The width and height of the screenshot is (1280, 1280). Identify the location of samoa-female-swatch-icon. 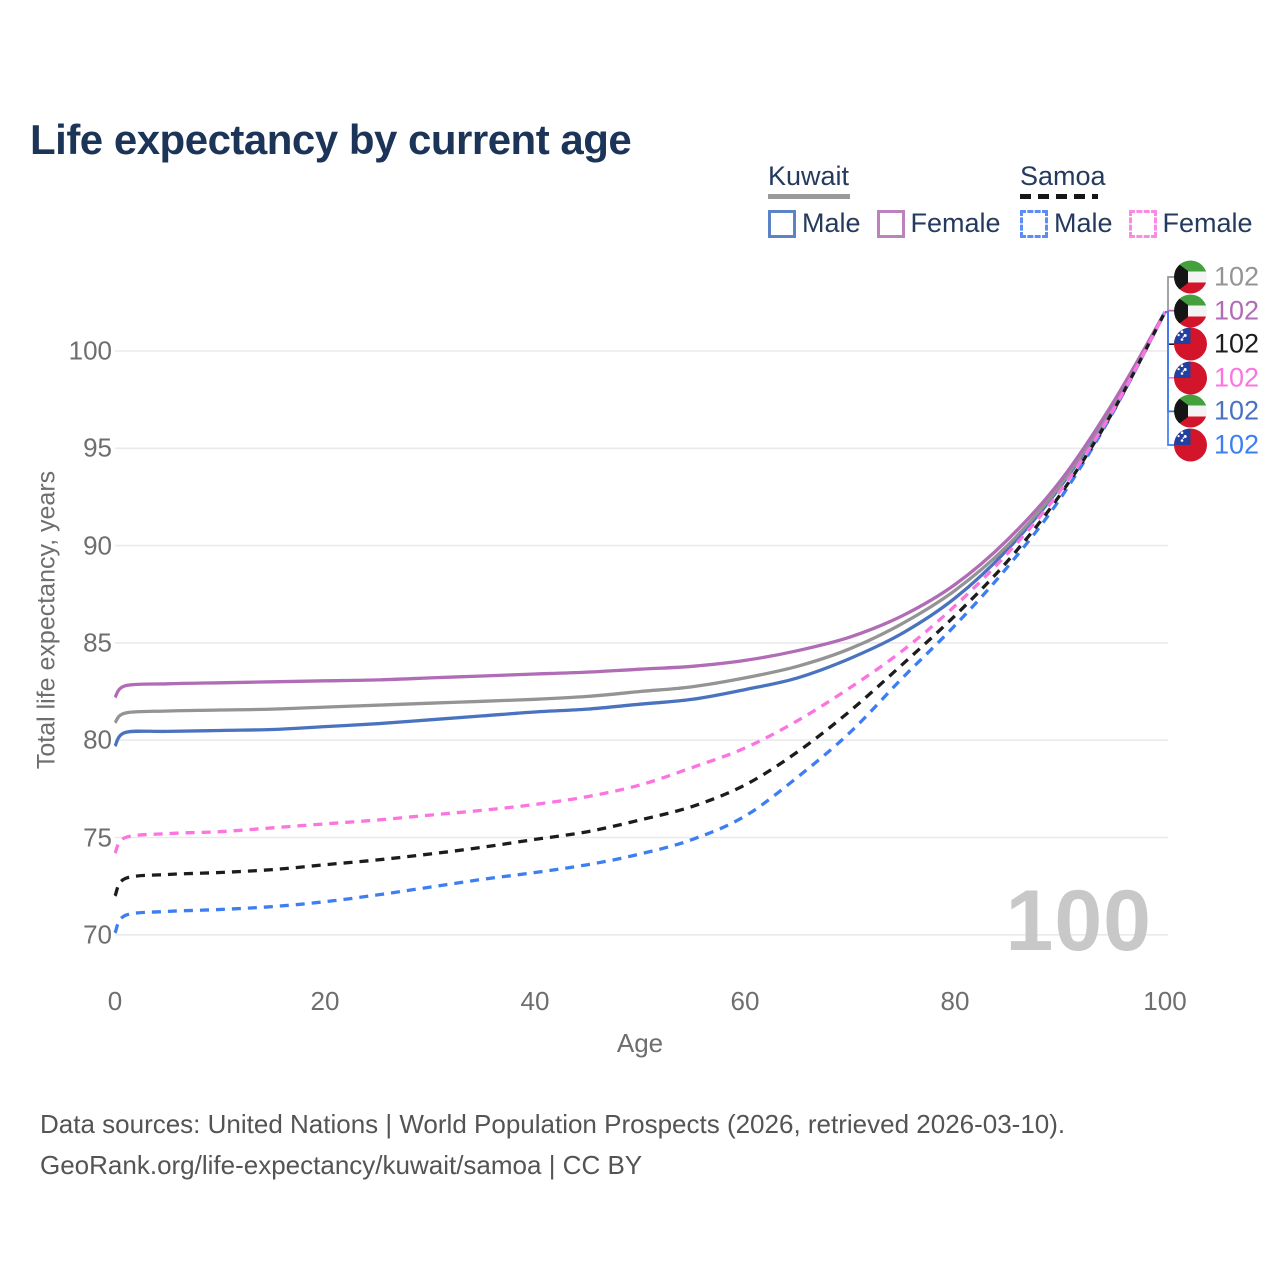
(1142, 223).